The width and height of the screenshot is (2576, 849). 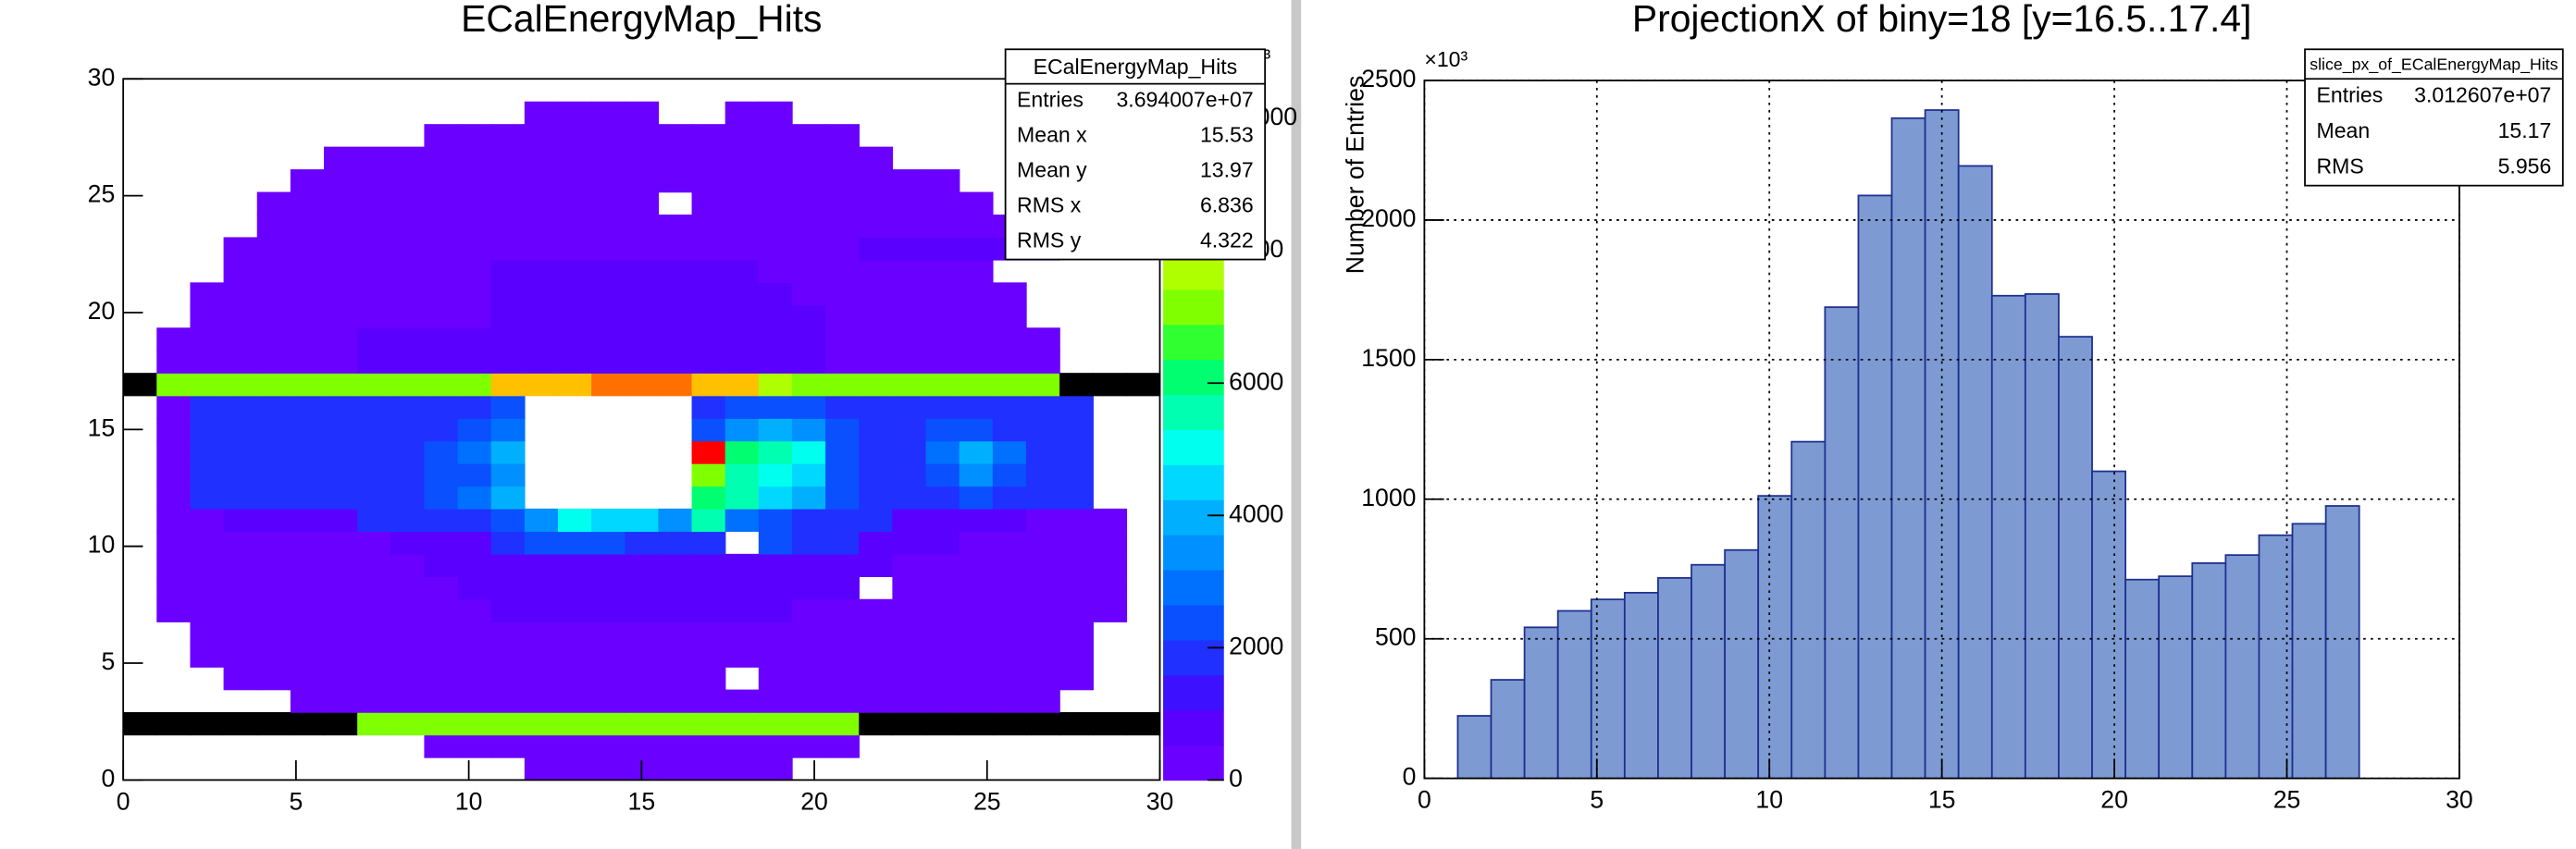 What do you see at coordinates (108, 778) in the screenshot?
I see `y-tick-label: 0` at bounding box center [108, 778].